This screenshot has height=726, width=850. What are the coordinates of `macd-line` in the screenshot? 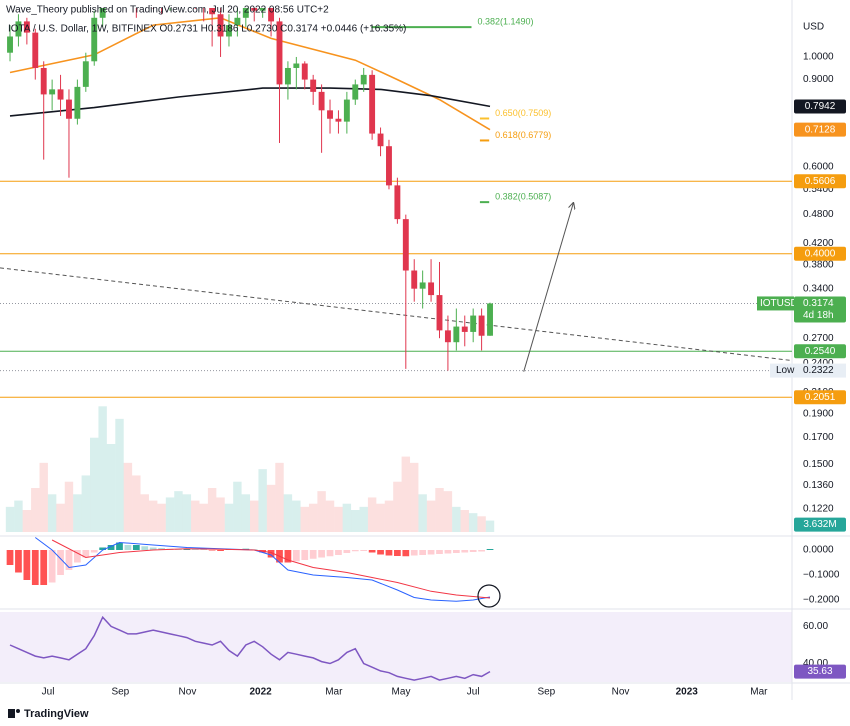 It's located at (271, 569).